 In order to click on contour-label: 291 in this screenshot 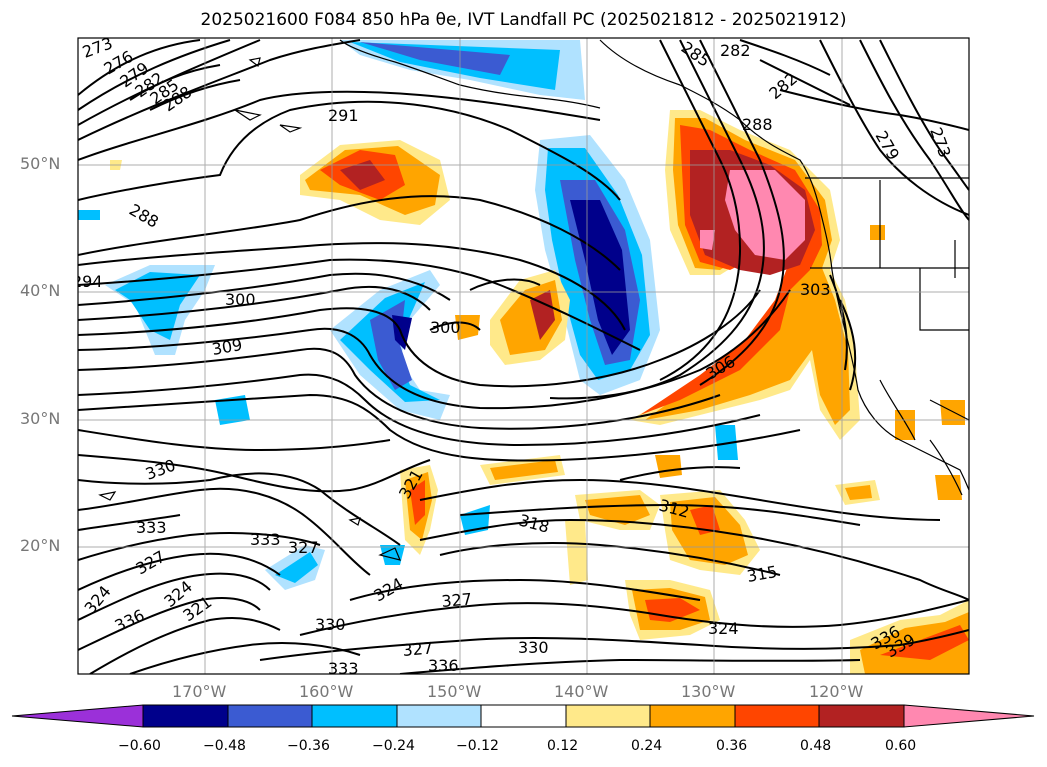, I will do `click(343, 115)`.